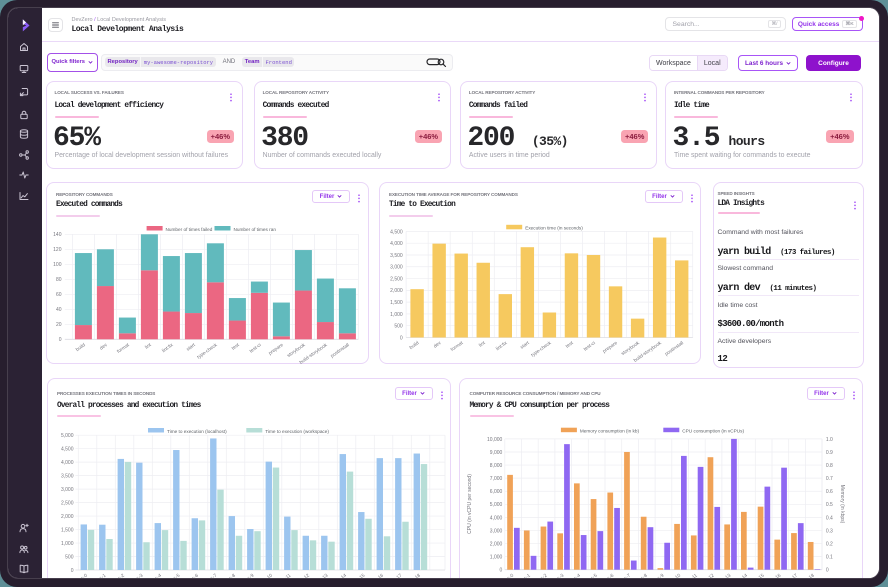 Image resolution: width=888 pixels, height=587 pixels. Describe the element at coordinates (610, 430) in the screenshot. I see `svg-text: Memory consumption (in kb)` at that location.